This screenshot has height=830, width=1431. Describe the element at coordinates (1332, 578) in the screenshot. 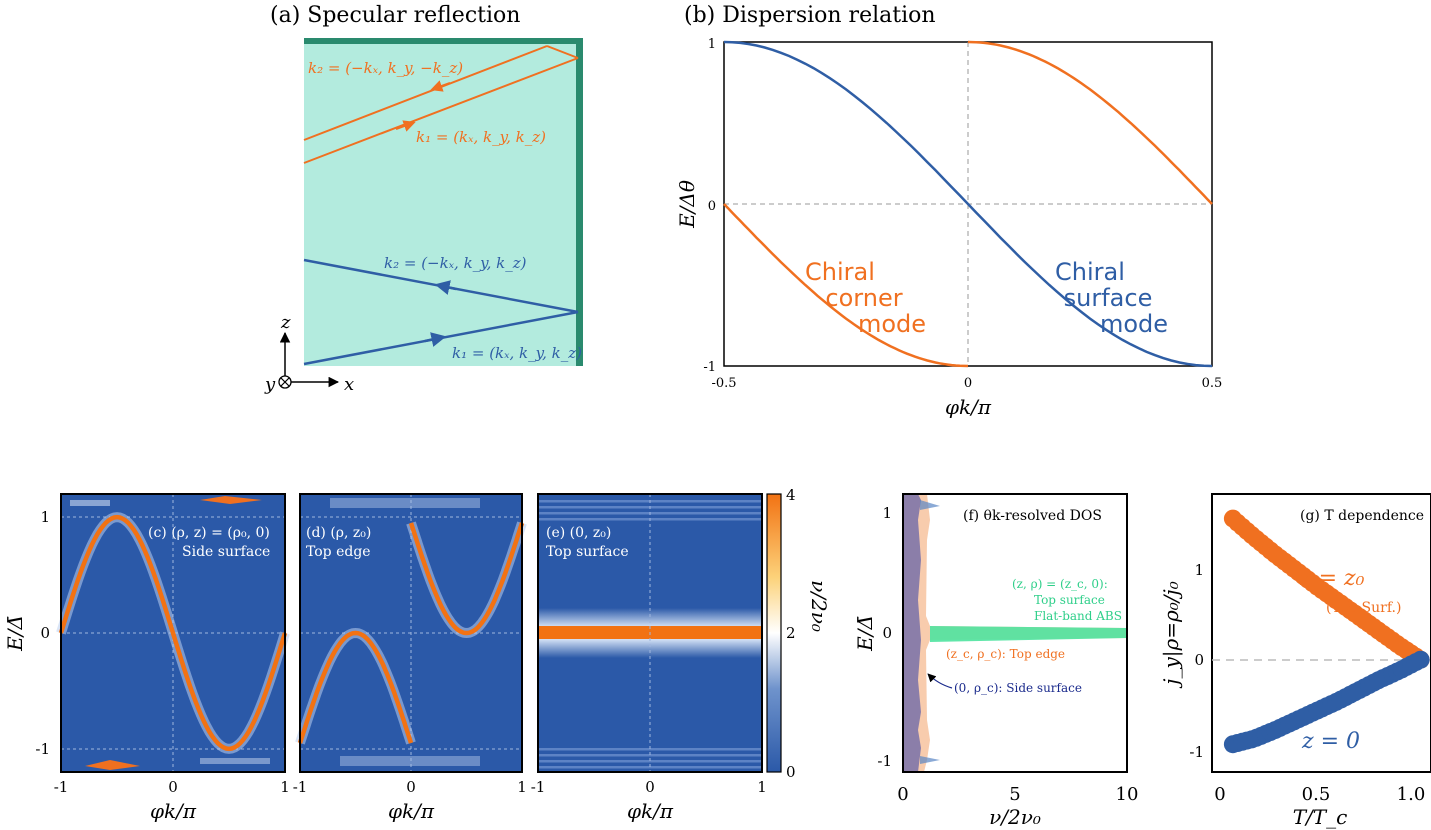

I see `g-series1-label: z = z₀` at that location.